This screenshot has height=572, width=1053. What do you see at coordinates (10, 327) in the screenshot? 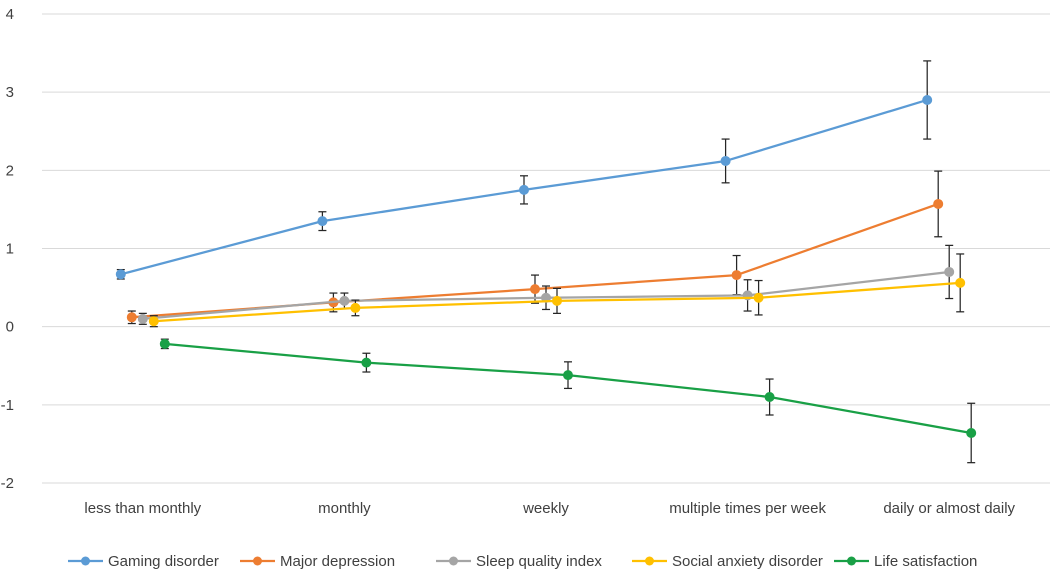
I see `y-tick-label: 0` at bounding box center [10, 327].